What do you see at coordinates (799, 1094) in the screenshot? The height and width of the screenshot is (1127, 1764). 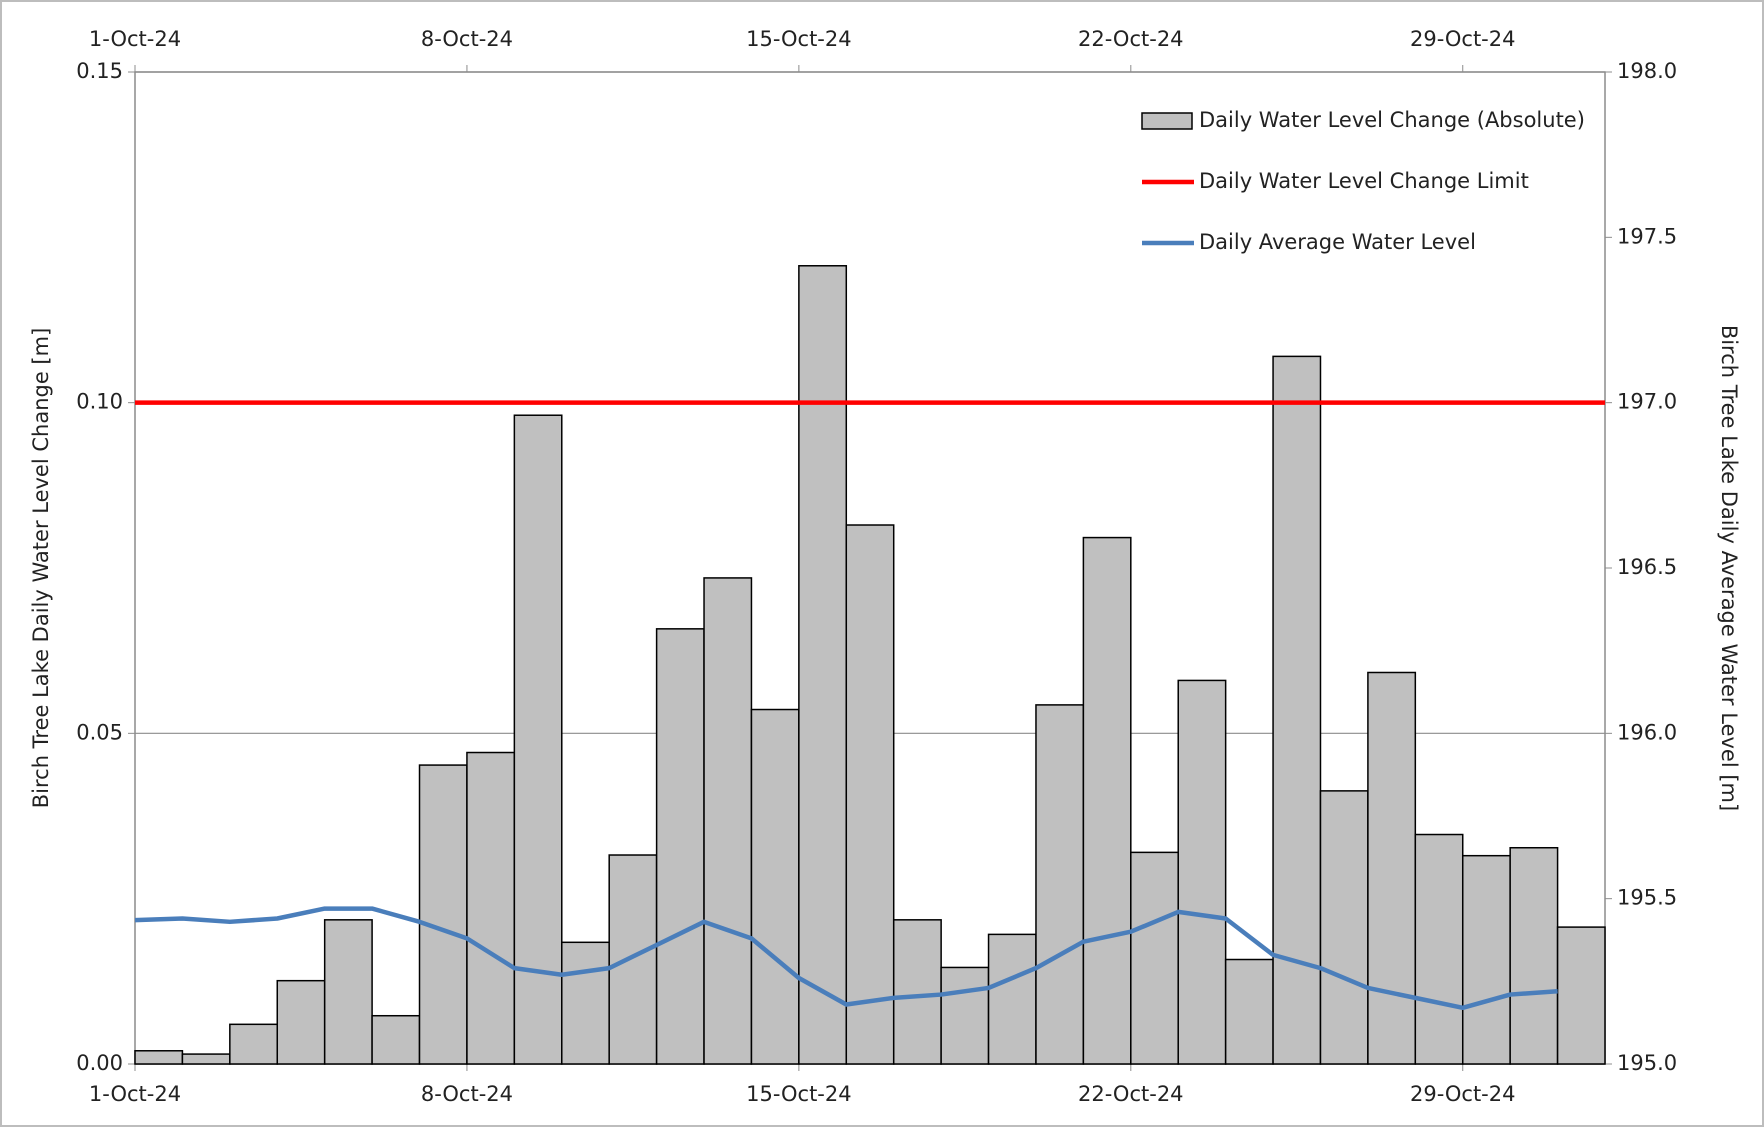 I see `x-tick-label: 15-Oct-24` at bounding box center [799, 1094].